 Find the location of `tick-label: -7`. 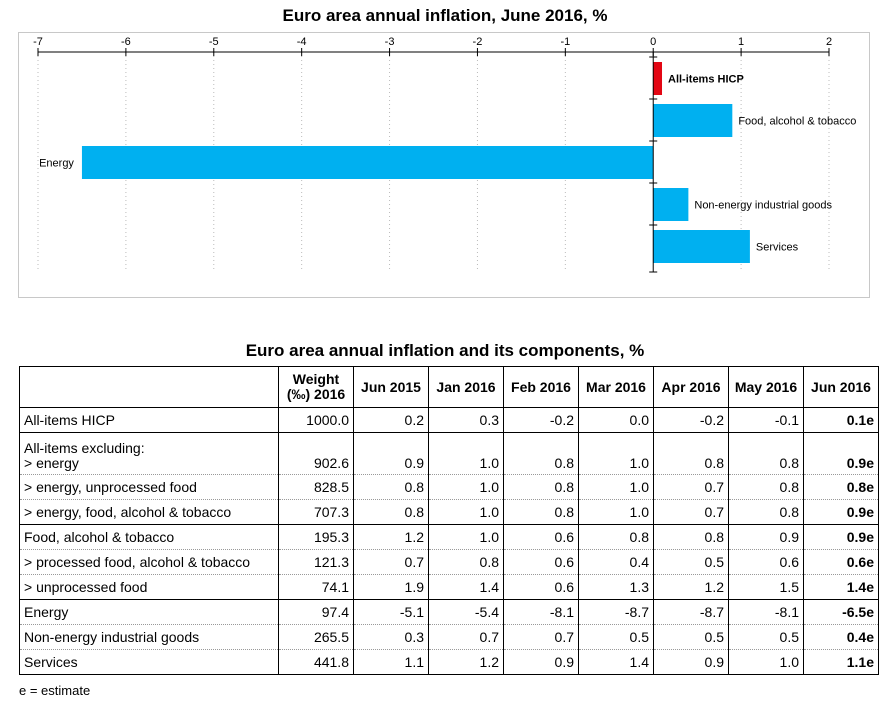

tick-label: -7 is located at coordinates (38, 42).